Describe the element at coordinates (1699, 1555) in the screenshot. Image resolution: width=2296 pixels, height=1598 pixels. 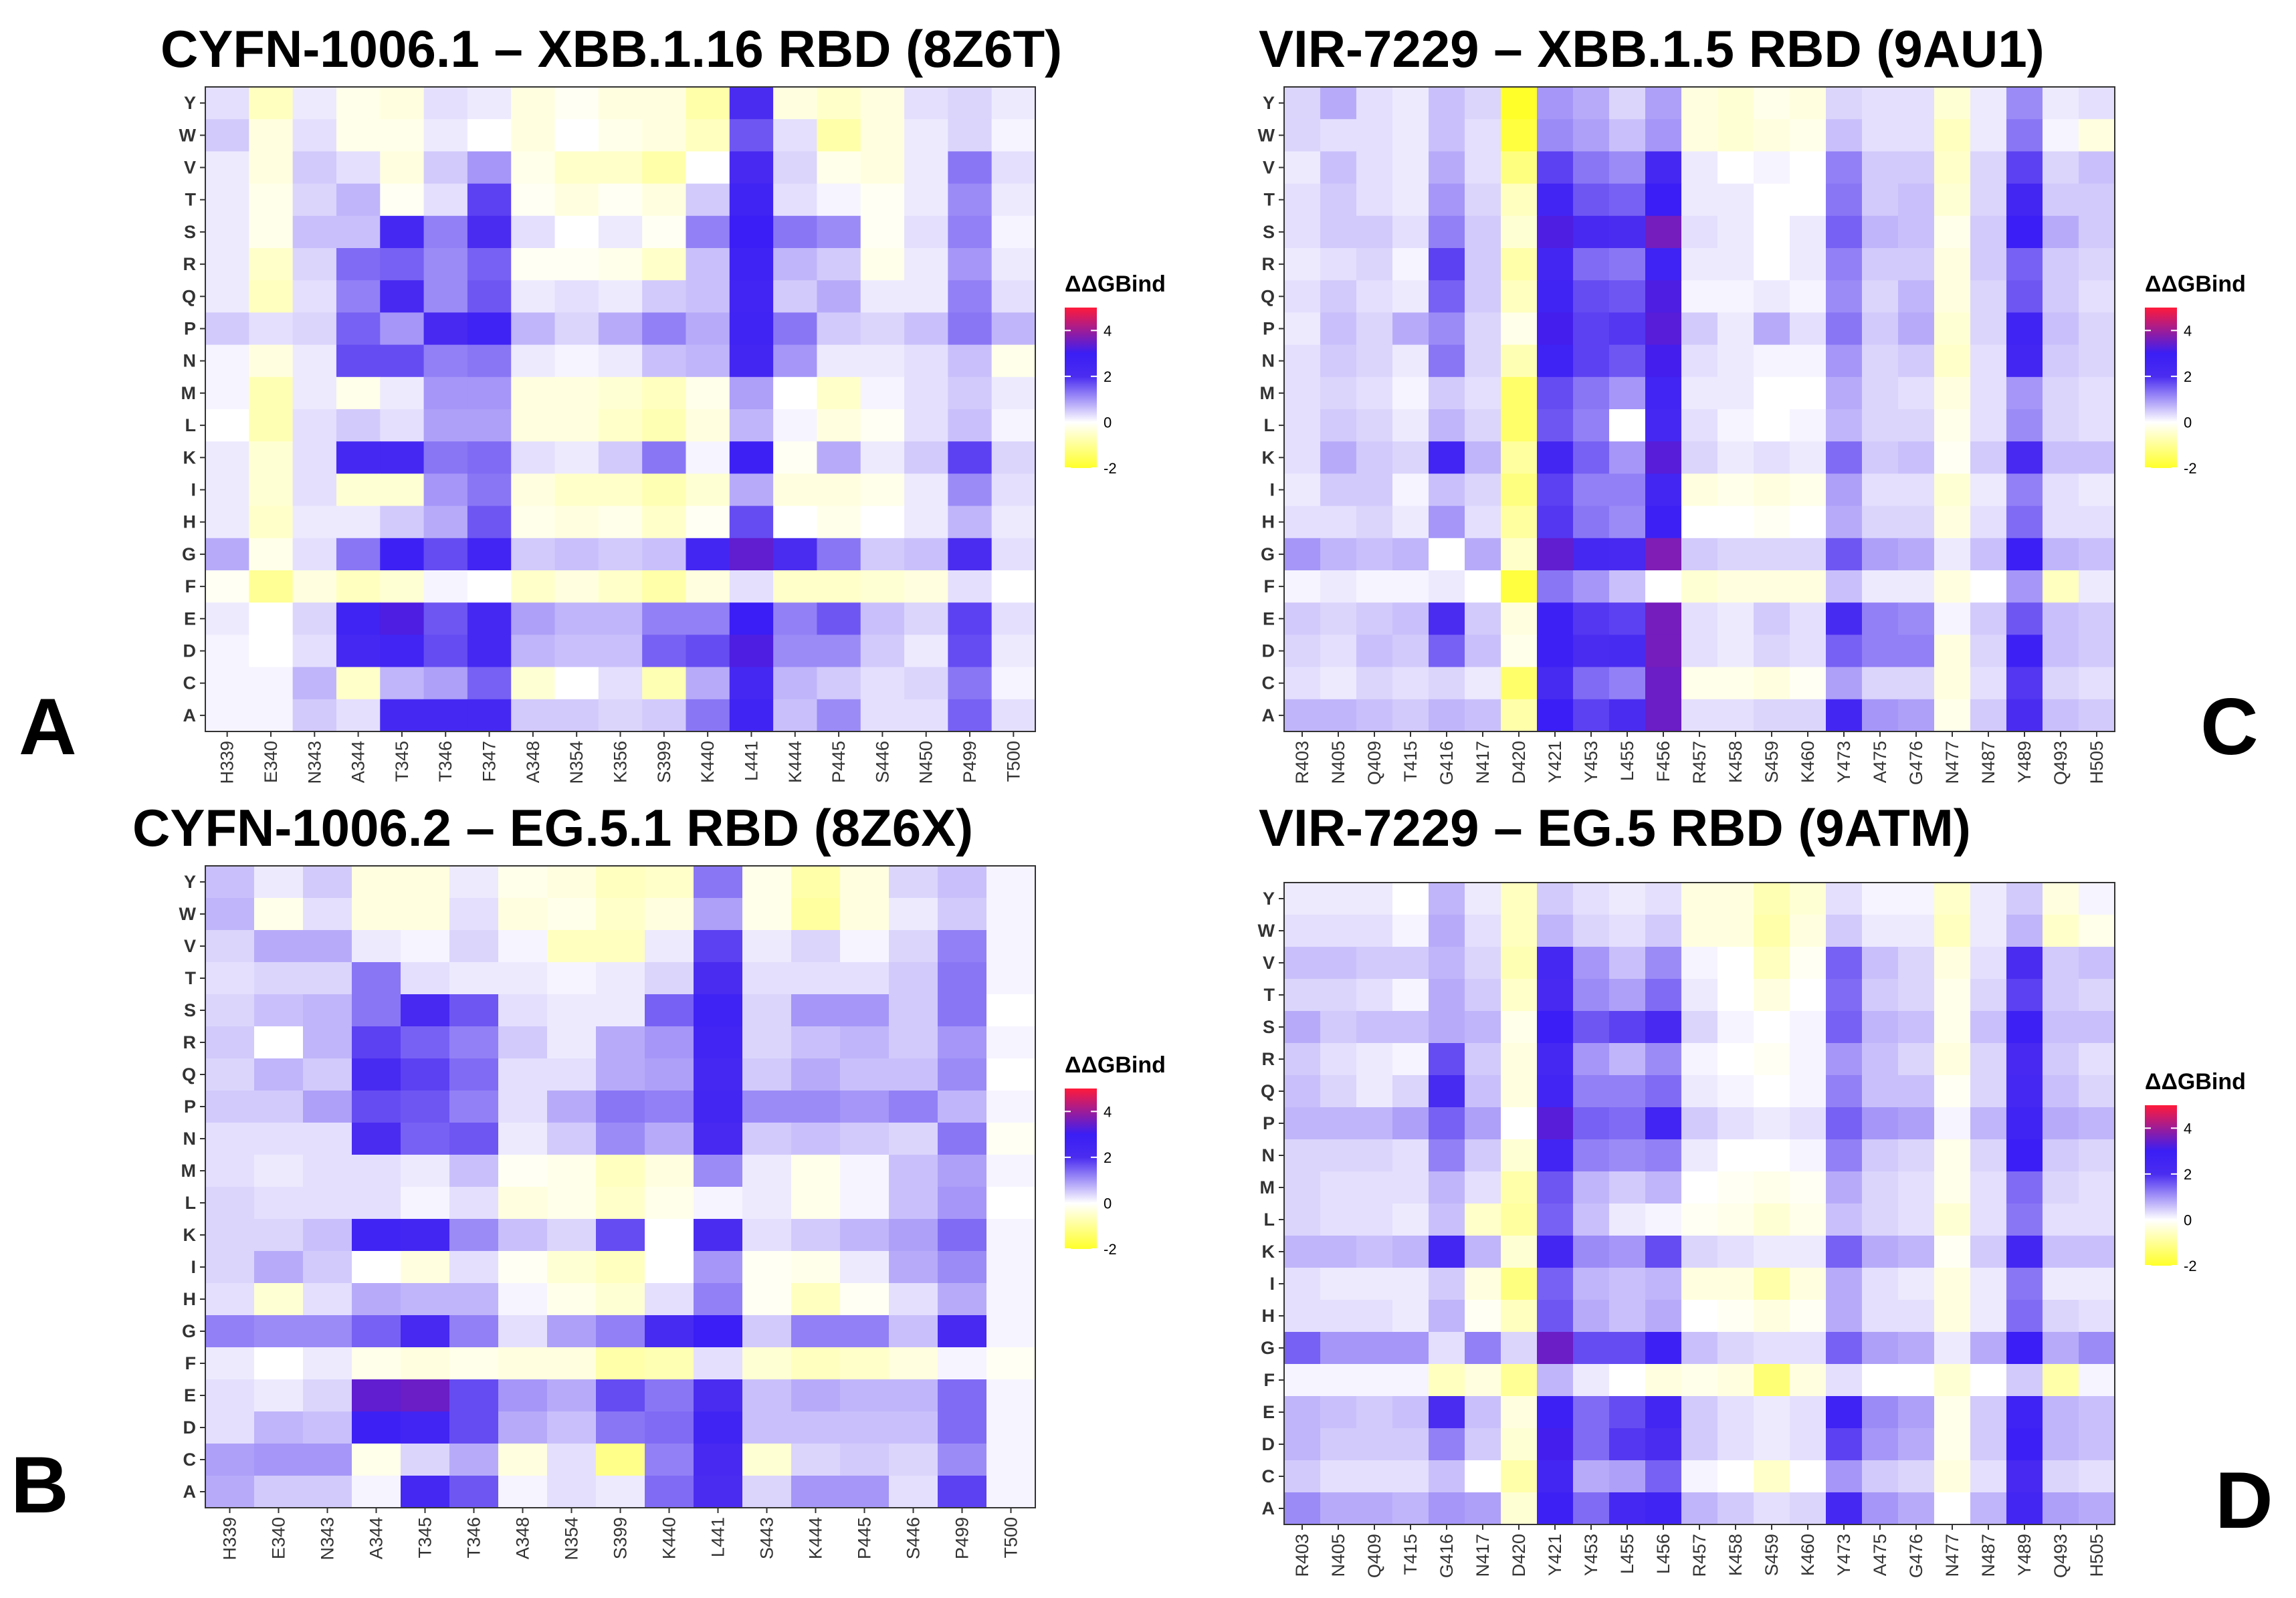
I see `x-tick-label-d: R457` at that location.